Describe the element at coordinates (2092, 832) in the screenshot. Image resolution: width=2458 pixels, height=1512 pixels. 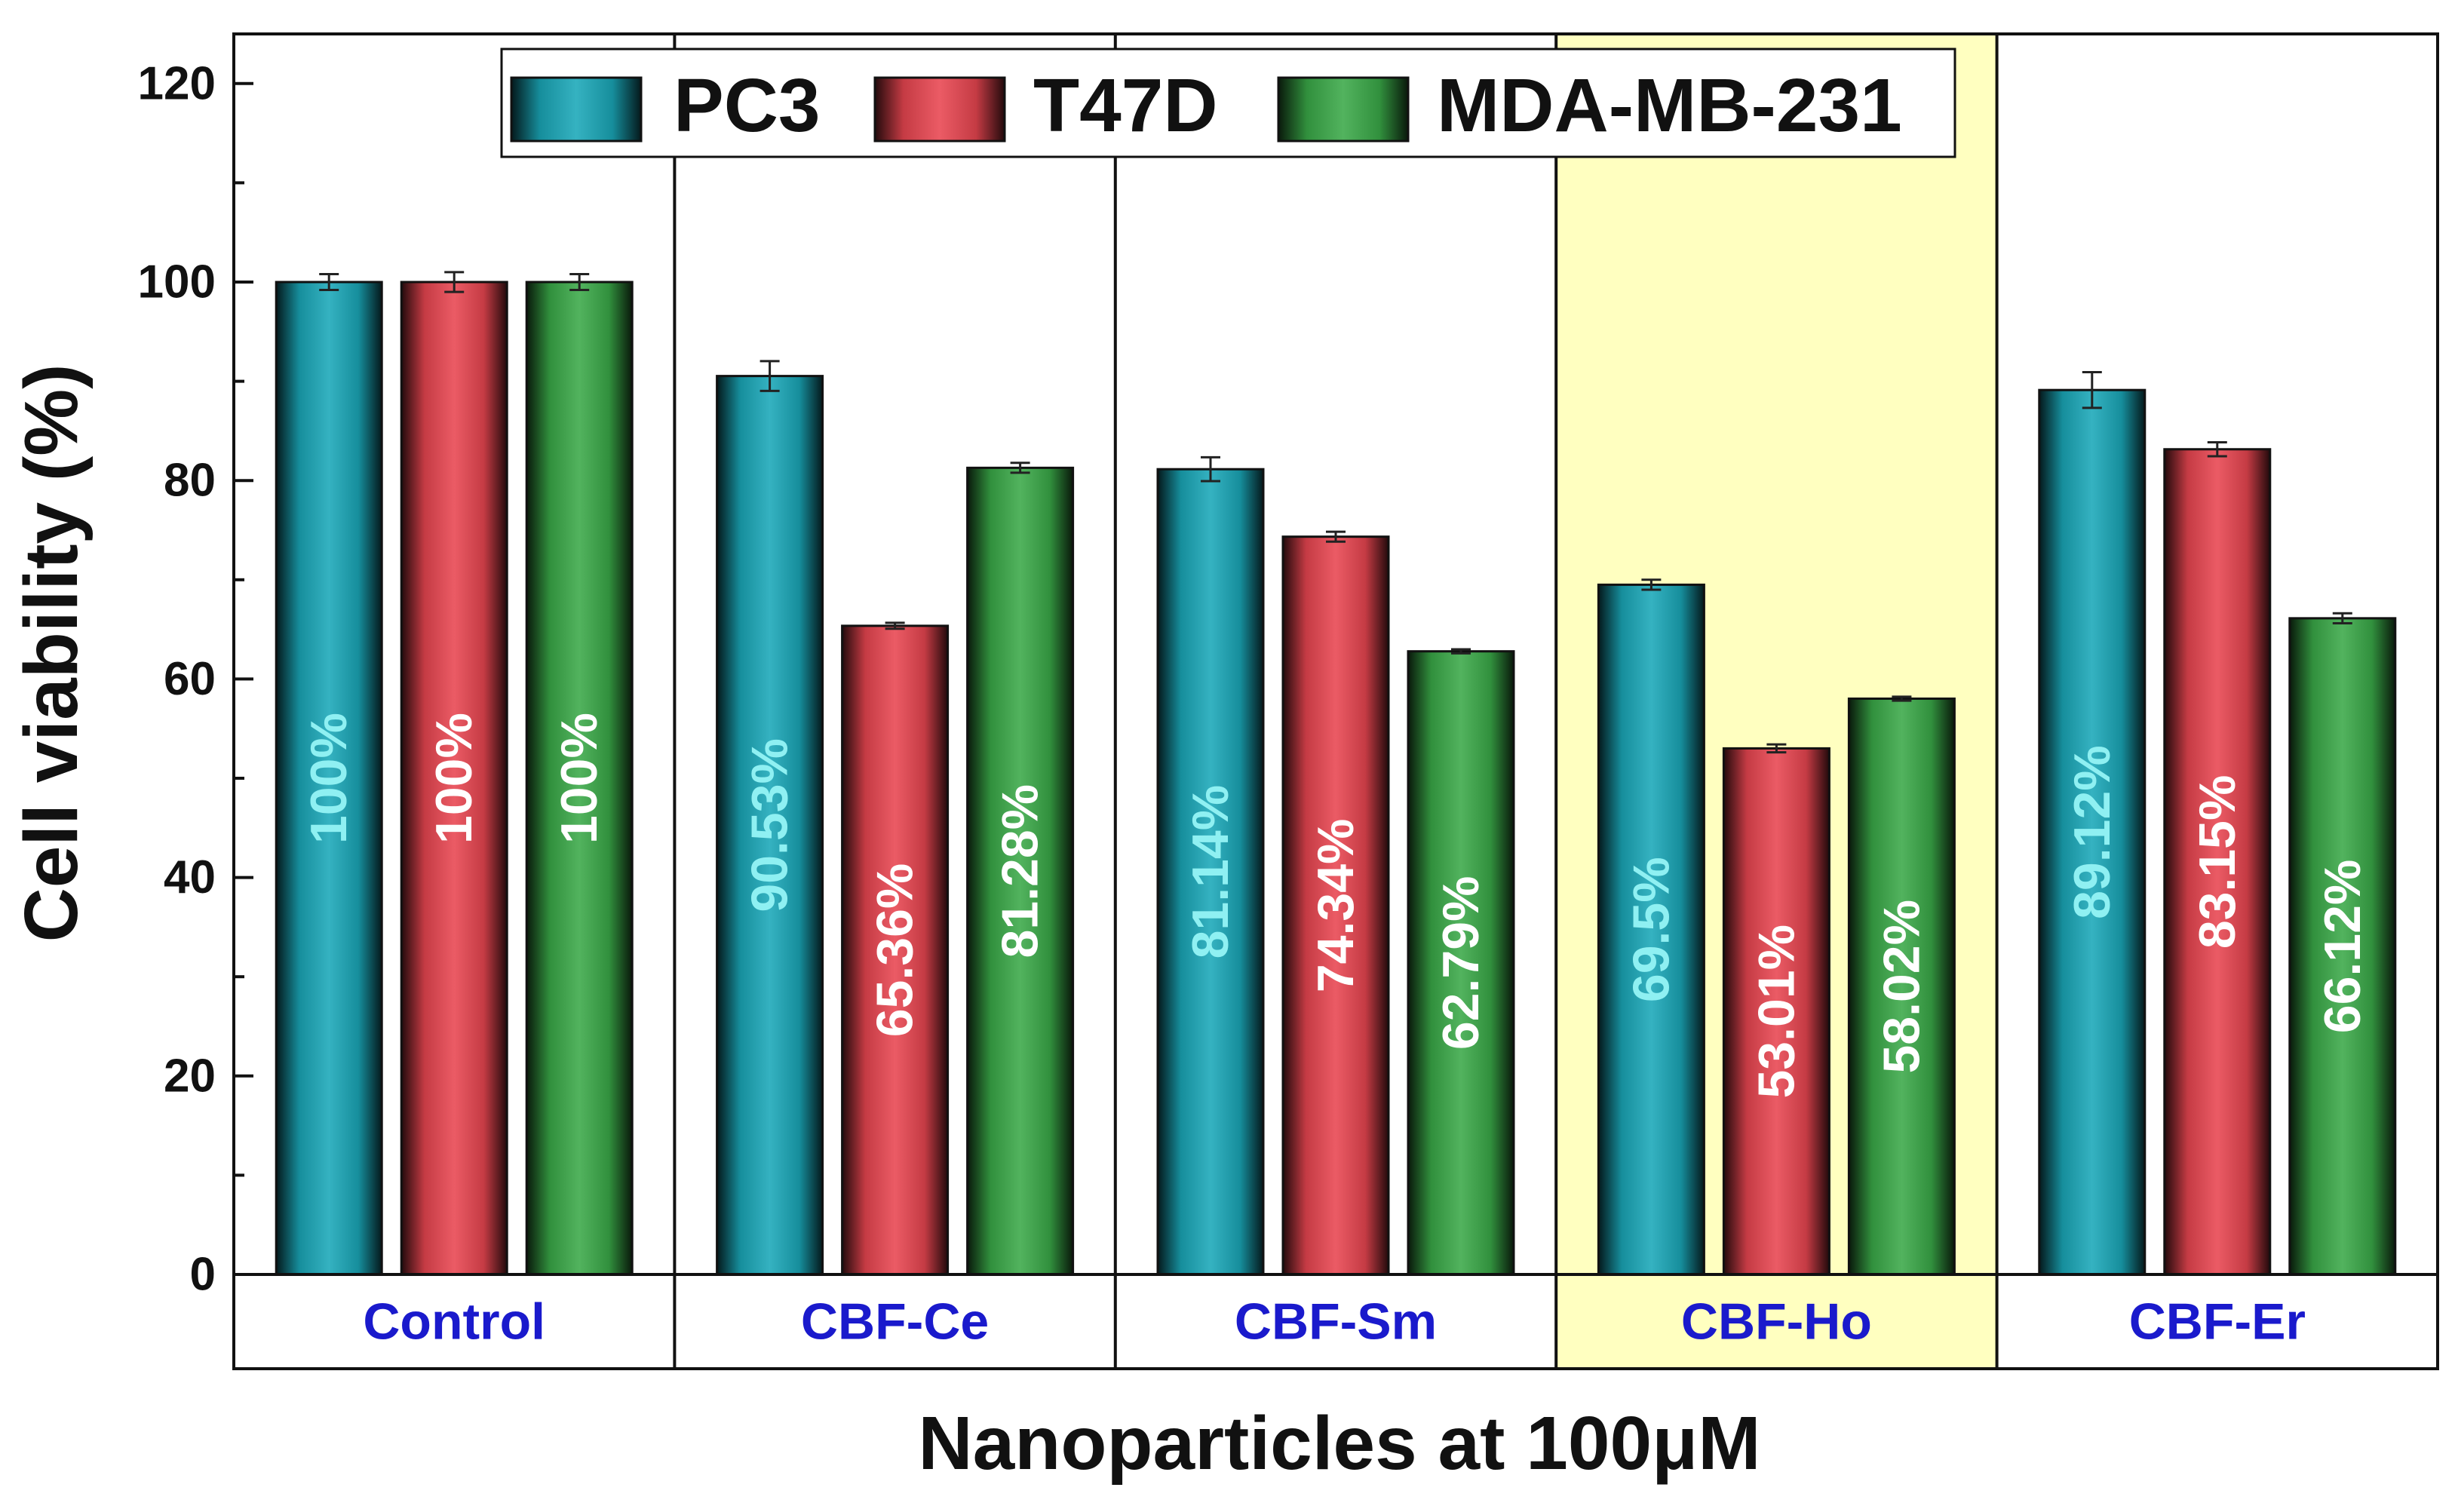
I see `bar-value-label: 89.12%` at that location.